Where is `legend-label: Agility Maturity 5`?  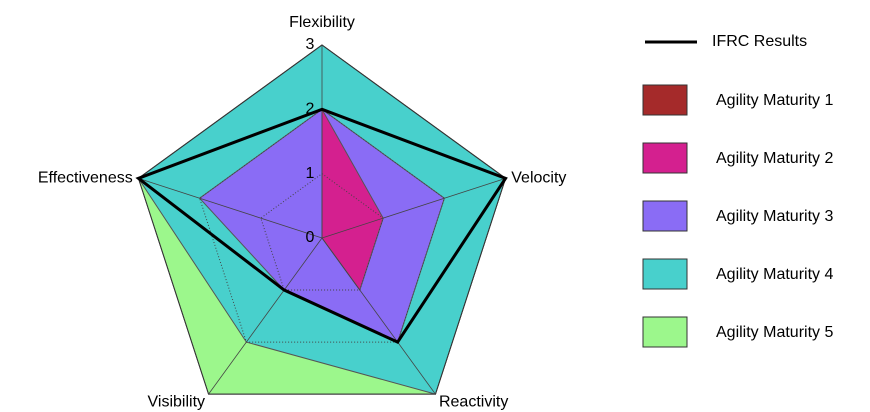
legend-label: Agility Maturity 5 is located at coordinates (774, 332).